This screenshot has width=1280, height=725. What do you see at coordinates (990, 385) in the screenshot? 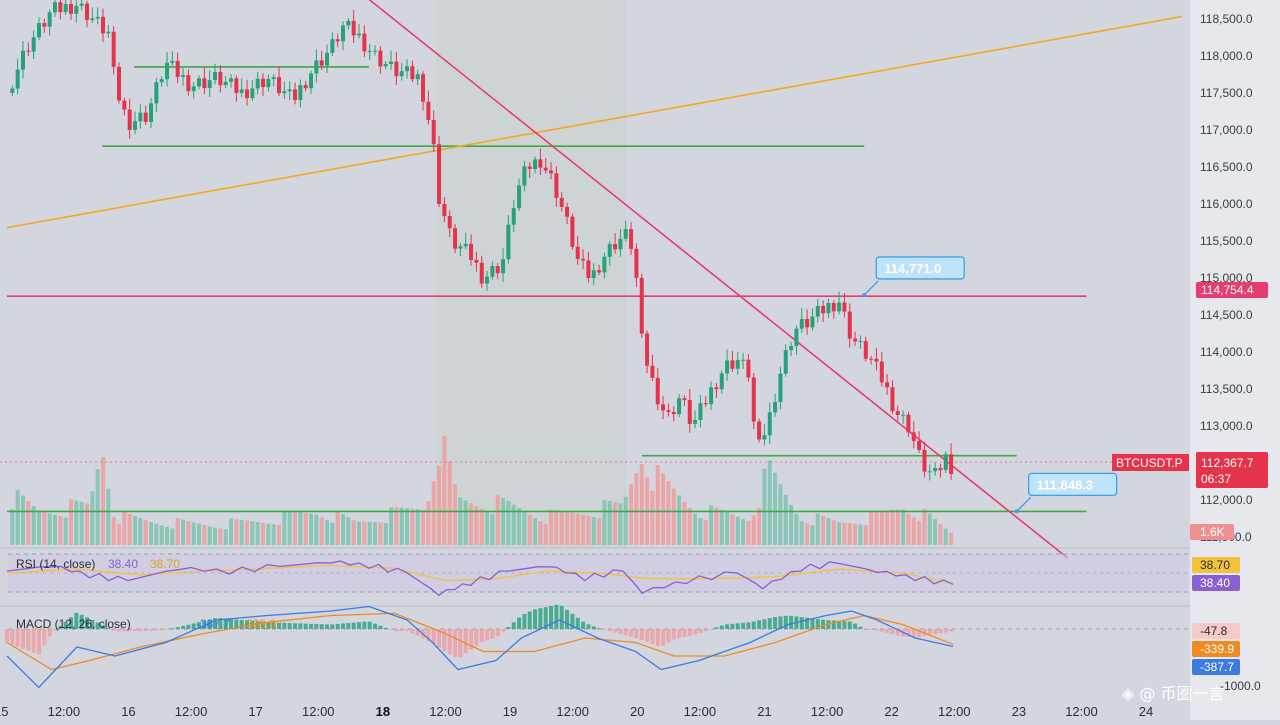
I see `price-callouts: 114,771.0 111,848.3` at bounding box center [990, 385].